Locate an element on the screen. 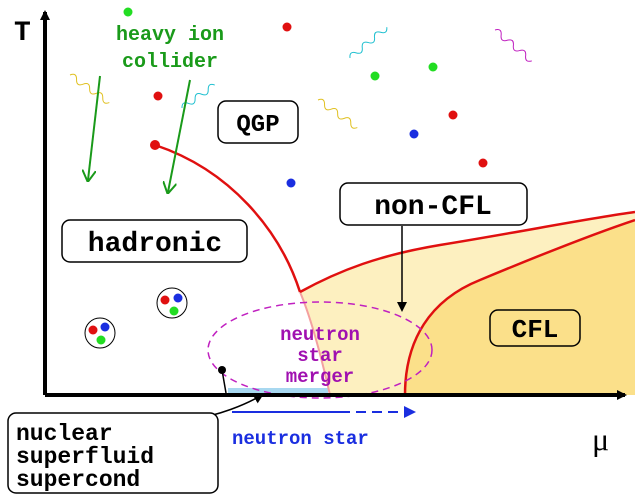 The height and width of the screenshot is (496, 635). text-line: merger is located at coordinates (320, 377).